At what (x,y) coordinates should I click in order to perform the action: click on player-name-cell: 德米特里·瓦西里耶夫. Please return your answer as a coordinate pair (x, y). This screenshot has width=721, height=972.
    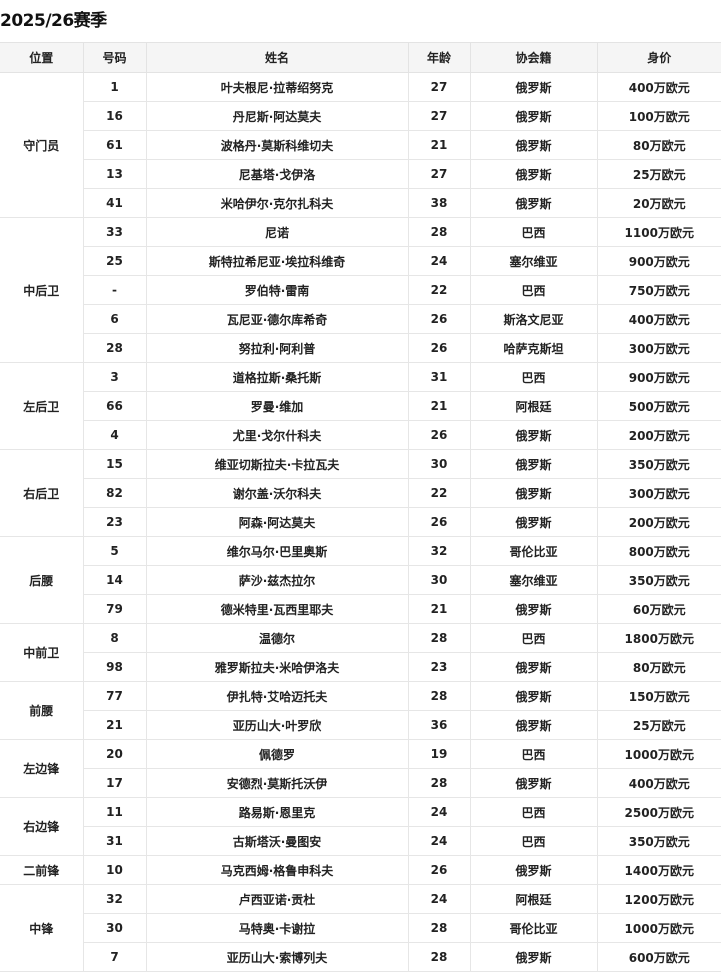
    Looking at the image, I should click on (277, 609).